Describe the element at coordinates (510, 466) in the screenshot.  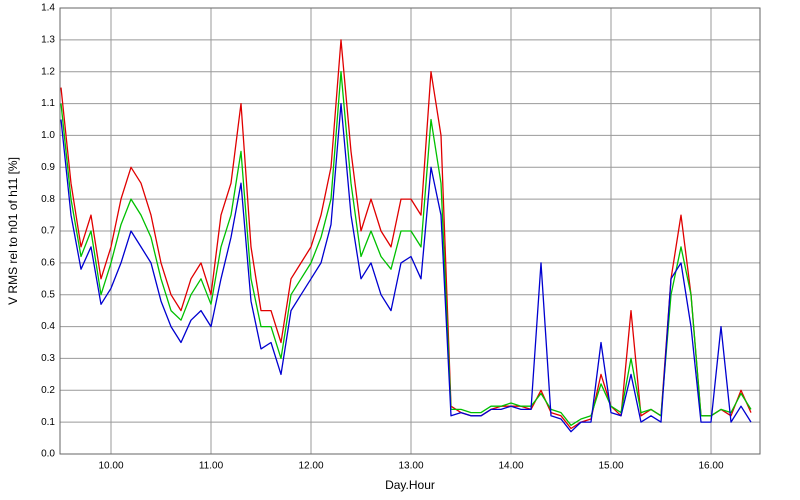
I see `x-tick-label: 14.00` at that location.